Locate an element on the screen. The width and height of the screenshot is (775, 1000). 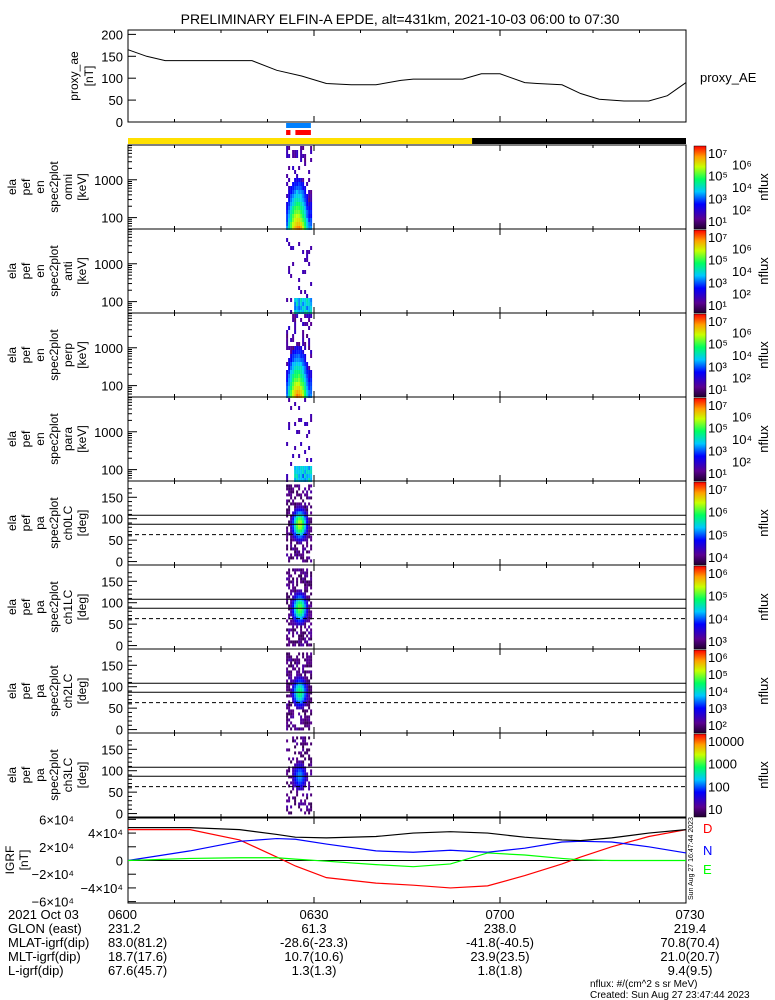
energy-ylabel-line: pef is located at coordinates (26, 270).